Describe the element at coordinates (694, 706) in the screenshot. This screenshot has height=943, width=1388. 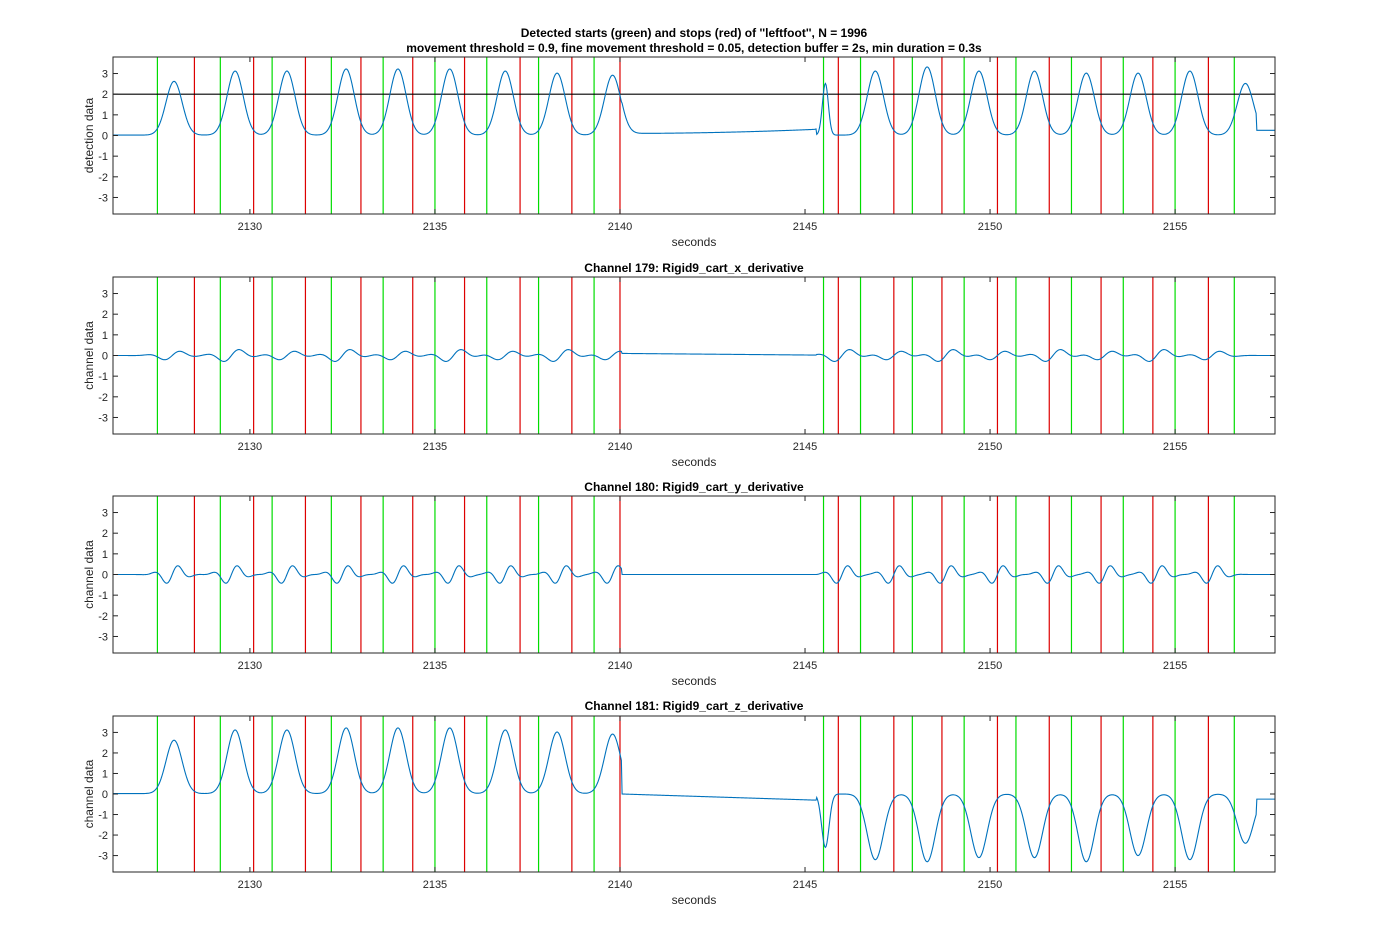
I see `panel-title: Channel 181: Rigid9_cart_z_derivative` at that location.